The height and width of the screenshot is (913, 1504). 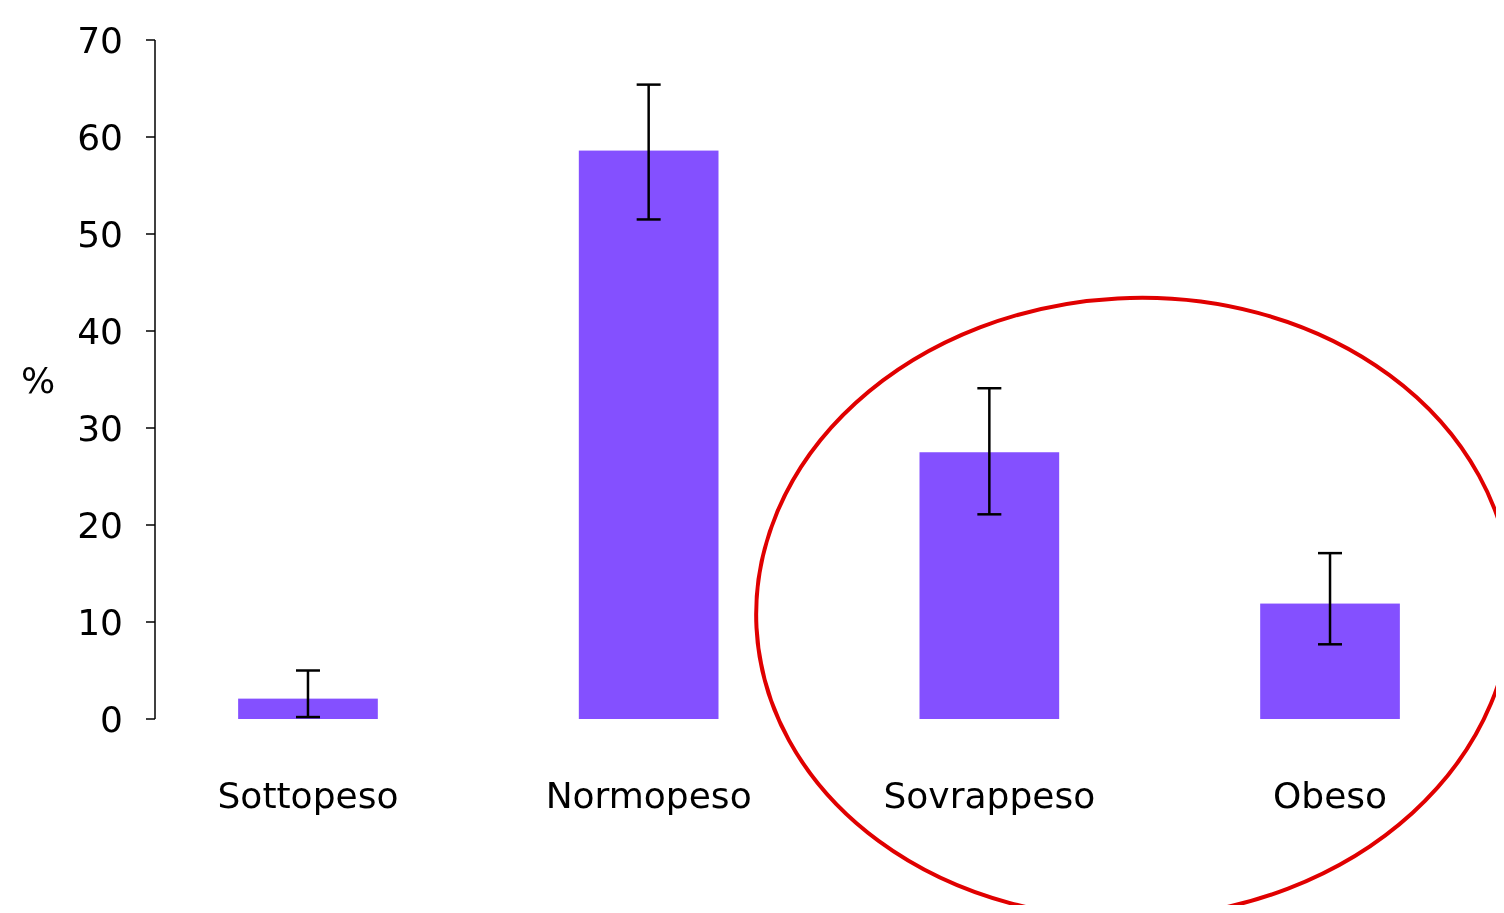 I want to click on y-tick-label: 20, so click(x=100, y=525).